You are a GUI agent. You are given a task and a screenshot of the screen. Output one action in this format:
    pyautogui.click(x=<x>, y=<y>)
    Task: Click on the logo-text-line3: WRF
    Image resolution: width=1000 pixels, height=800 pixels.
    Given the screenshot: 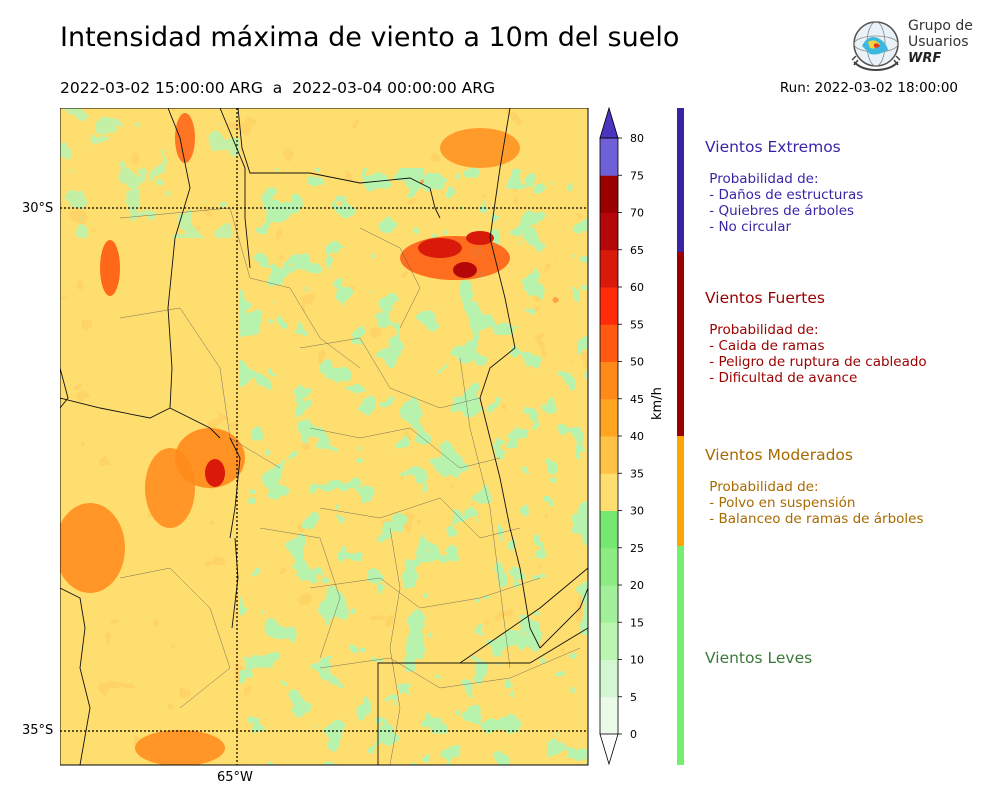 What is the action you would take?
    pyautogui.click(x=925, y=58)
    